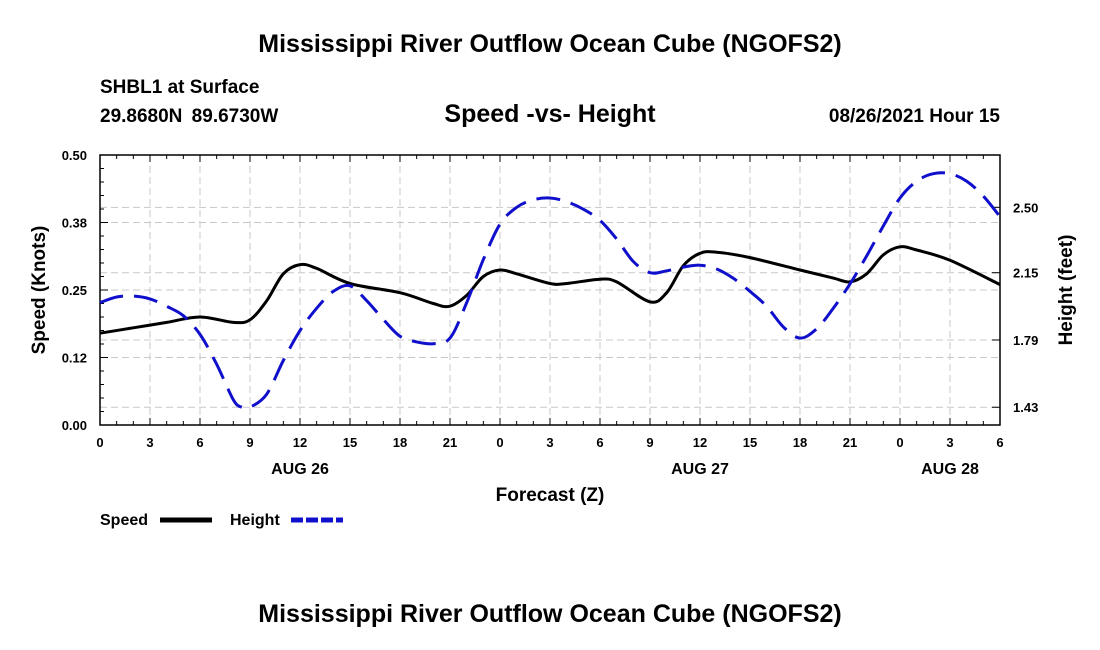 The height and width of the screenshot is (650, 1100). Describe the element at coordinates (300, 469) in the screenshot. I see `x-day-label: AUG 26` at that location.